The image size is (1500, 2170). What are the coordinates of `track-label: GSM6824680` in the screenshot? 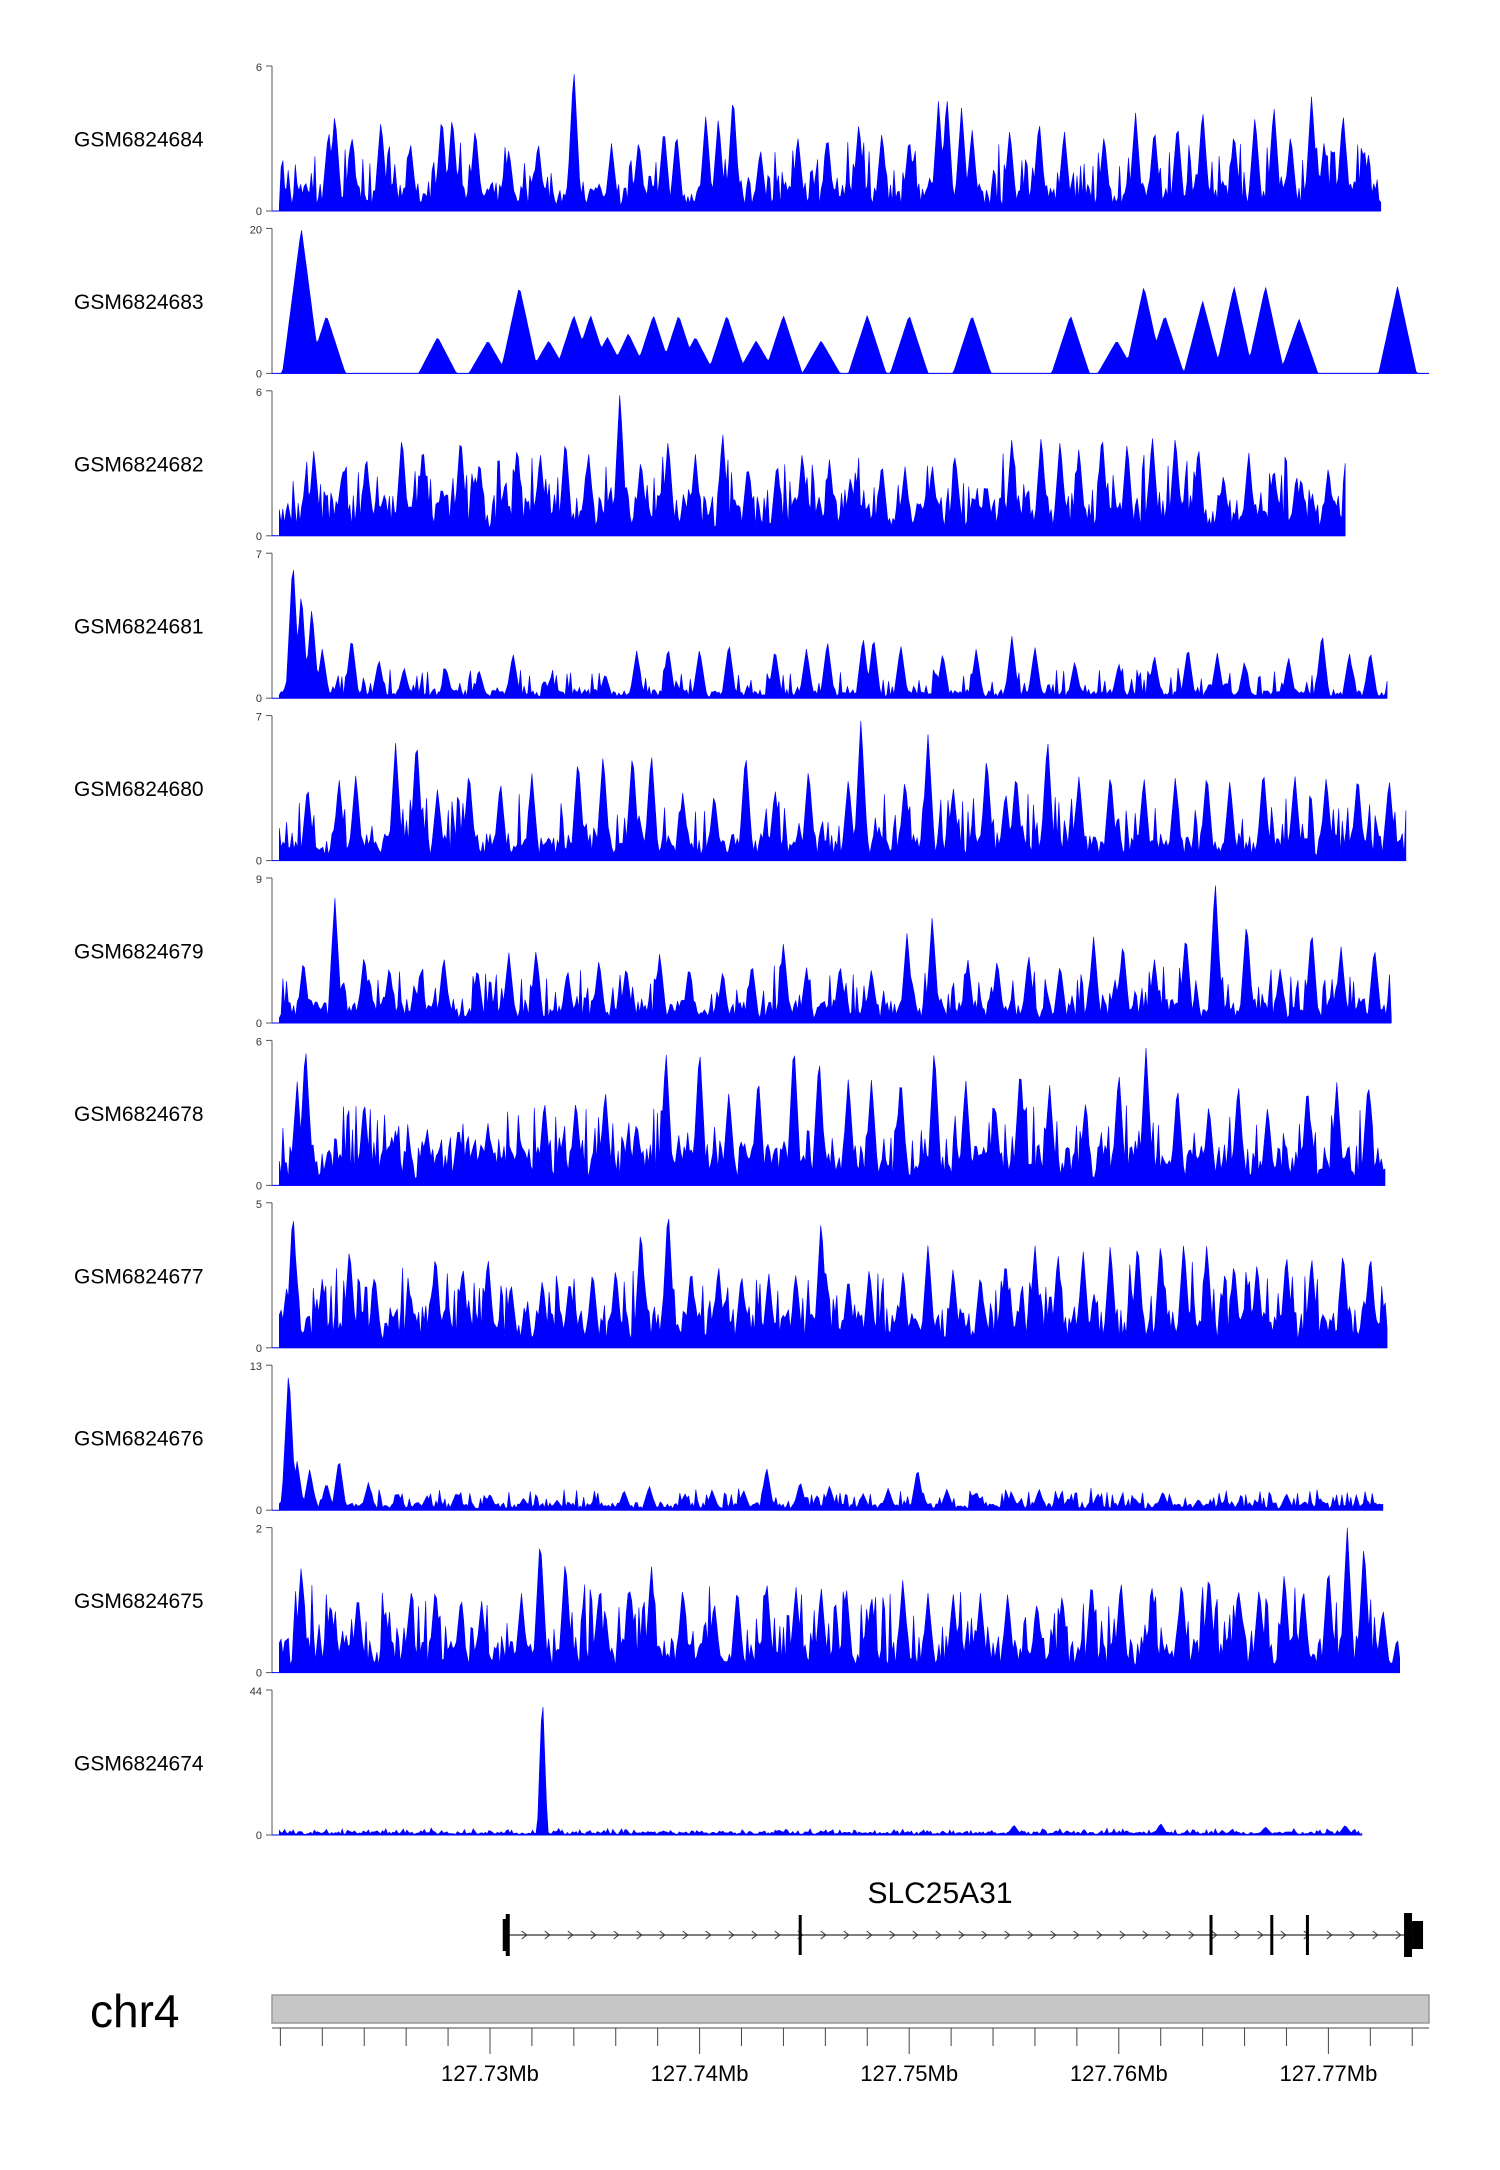 It's located at (139, 789).